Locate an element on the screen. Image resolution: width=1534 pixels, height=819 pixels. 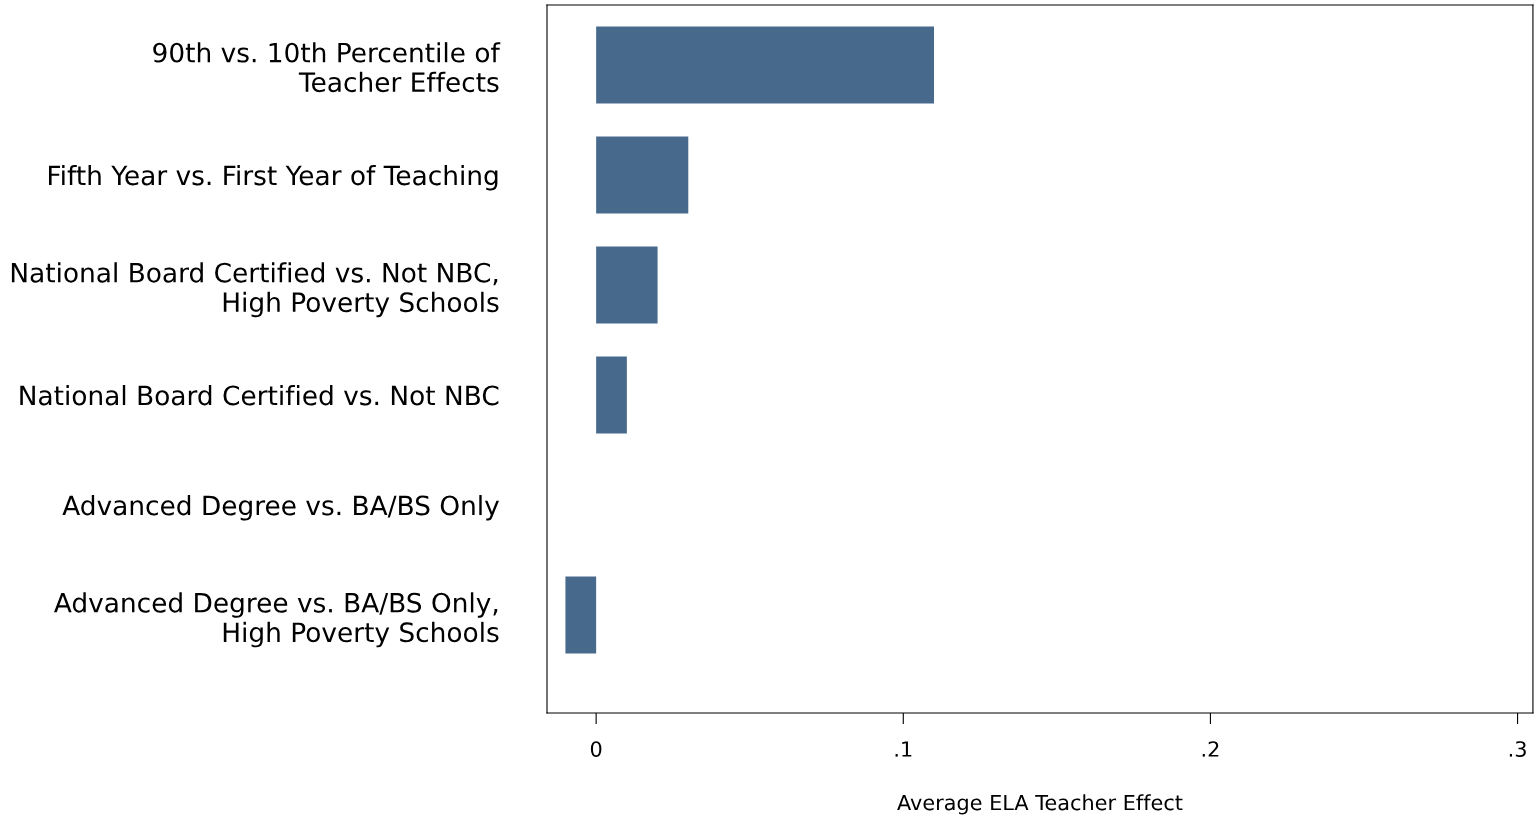
y-tick-label: Advanced Degree vs. BA/BS Only is located at coordinates (280, 508).